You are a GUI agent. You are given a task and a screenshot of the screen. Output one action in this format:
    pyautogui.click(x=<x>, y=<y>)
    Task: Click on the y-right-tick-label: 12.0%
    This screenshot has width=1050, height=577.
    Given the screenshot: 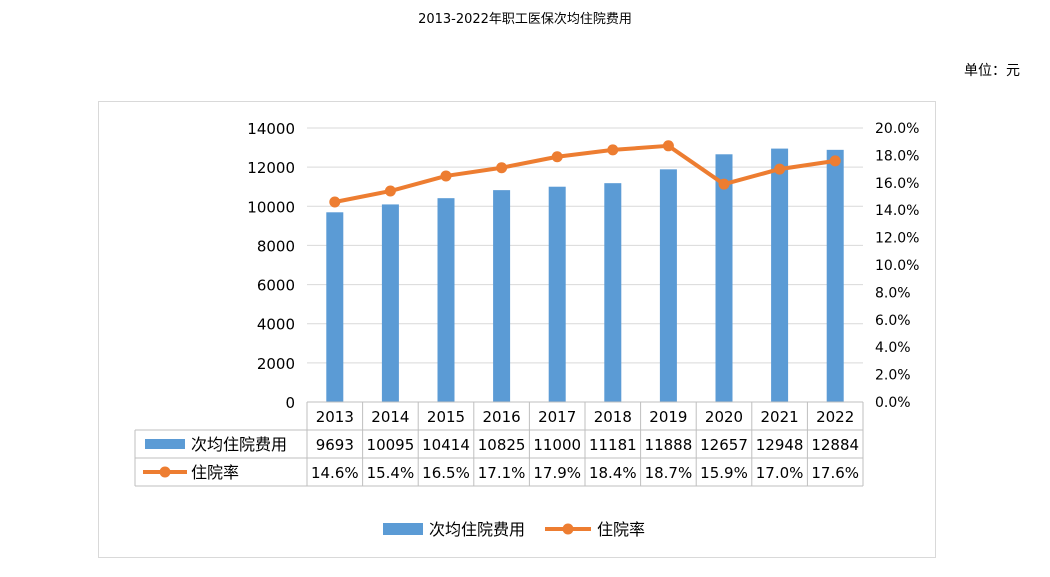 What is the action you would take?
    pyautogui.click(x=897, y=239)
    